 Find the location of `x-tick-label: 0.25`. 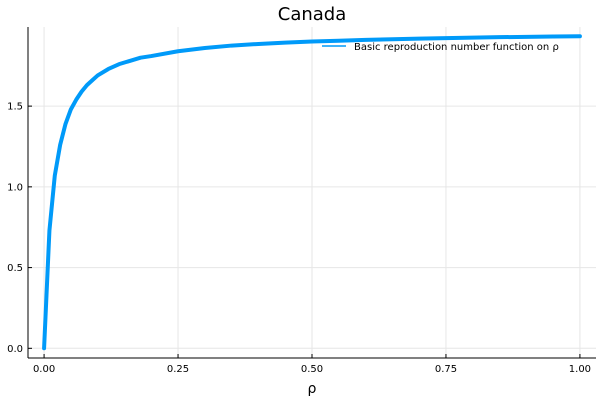

x-tick-label: 0.25 is located at coordinates (178, 369).